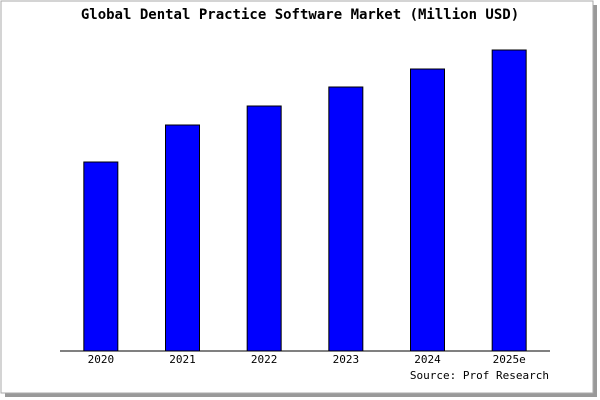  What do you see at coordinates (479, 375) in the screenshot?
I see `source-note: Source: Prof Research` at bounding box center [479, 375].